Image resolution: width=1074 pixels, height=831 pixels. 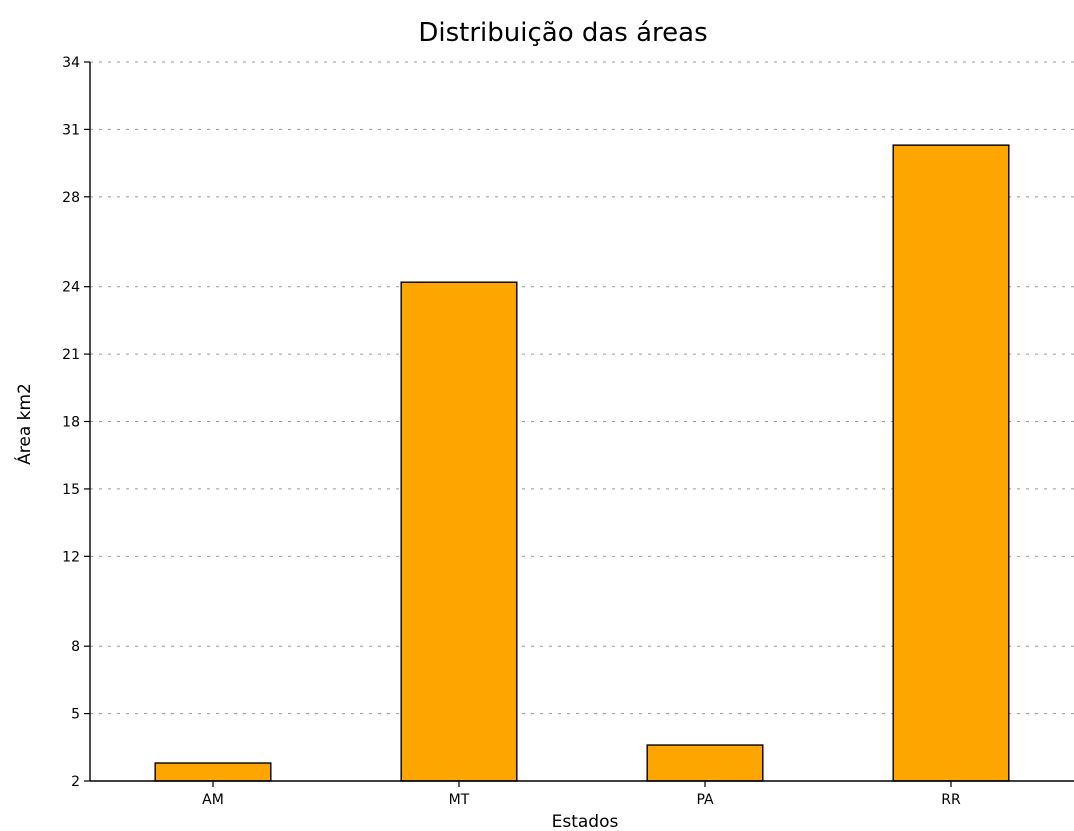 I want to click on bar-am, so click(x=213, y=772).